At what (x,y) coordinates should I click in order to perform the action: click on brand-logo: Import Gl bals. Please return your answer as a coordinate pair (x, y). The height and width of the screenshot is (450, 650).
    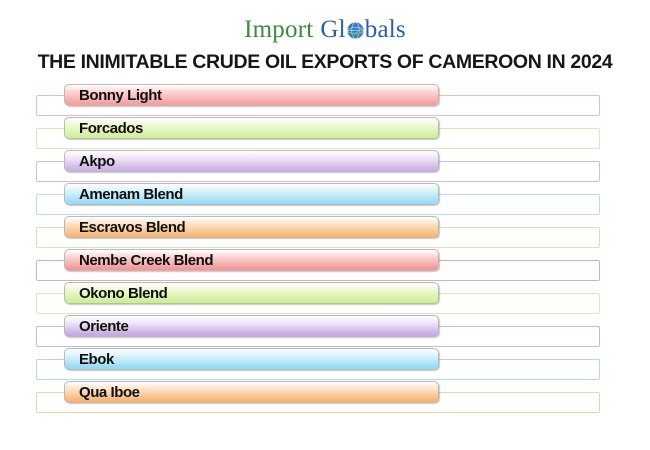
    Looking at the image, I should click on (325, 30).